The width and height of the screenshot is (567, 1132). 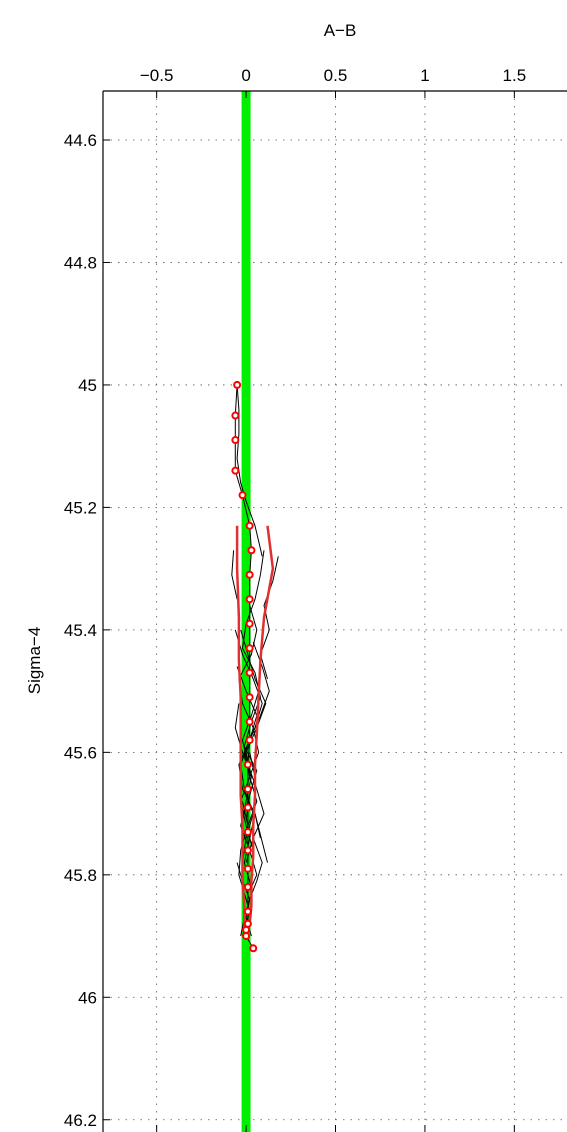 I want to click on x-axis-label: A−B, so click(x=340, y=30).